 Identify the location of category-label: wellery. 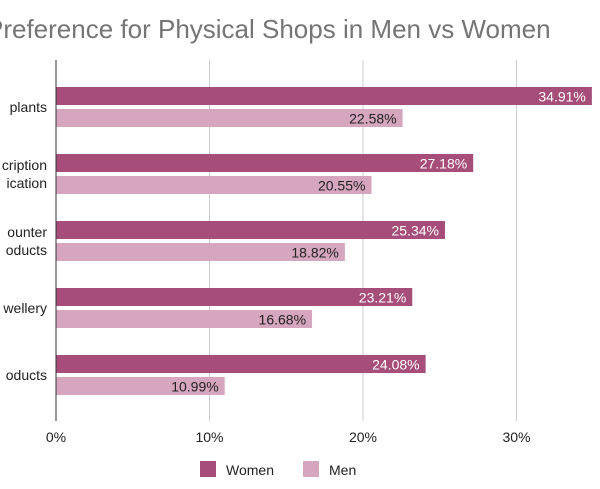
(24, 308).